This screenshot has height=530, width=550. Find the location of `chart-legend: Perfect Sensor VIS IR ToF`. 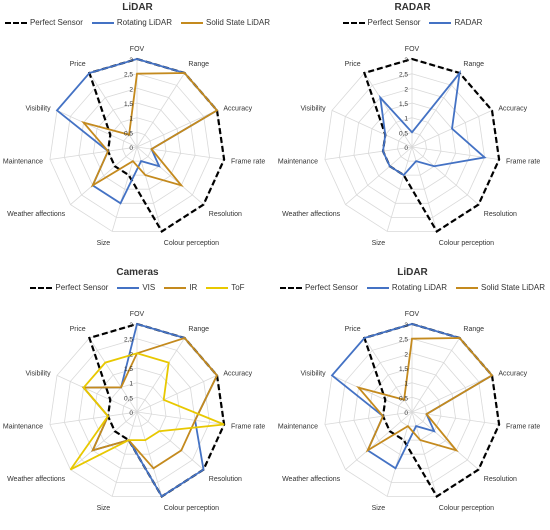

chart-legend: Perfect Sensor VIS IR ToF is located at coordinates (137, 287).